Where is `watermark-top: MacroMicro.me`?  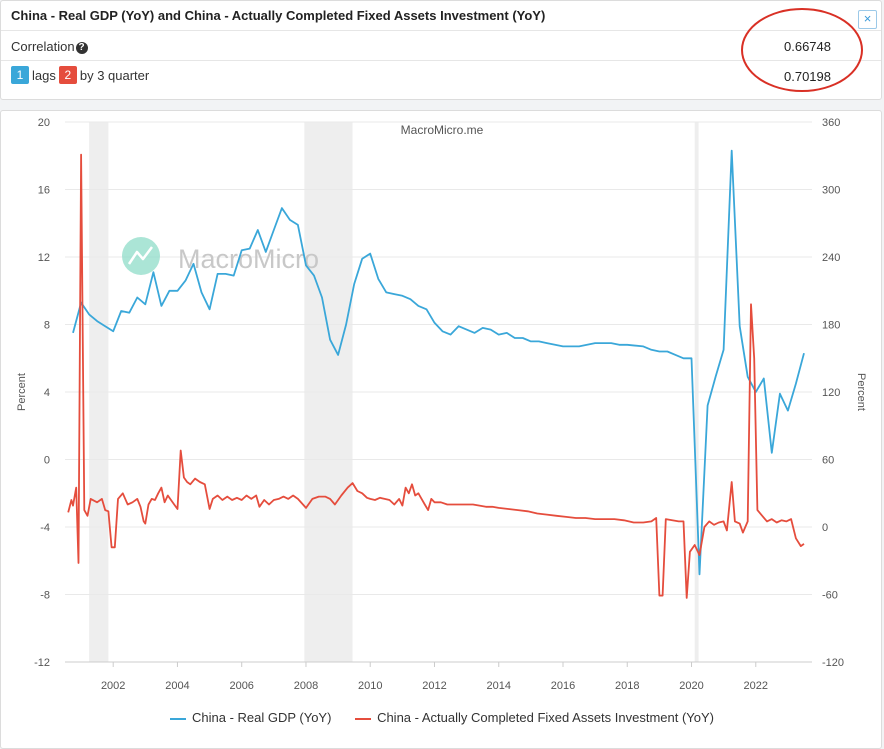 watermark-top: MacroMicro.me is located at coordinates (442, 130).